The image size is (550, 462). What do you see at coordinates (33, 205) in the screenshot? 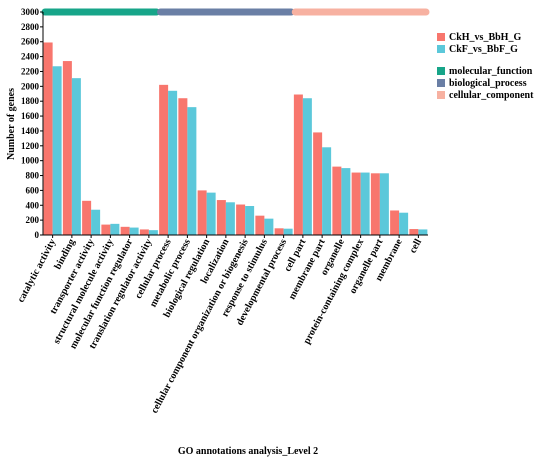
I see `y-tick-label: 400` at bounding box center [33, 205].